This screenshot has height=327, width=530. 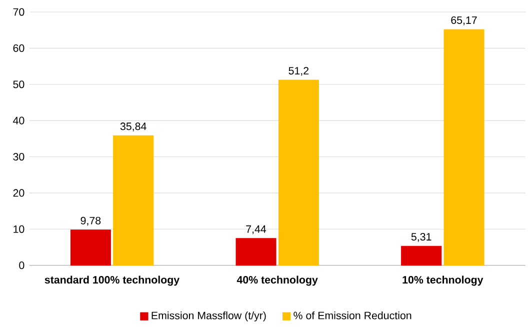 What do you see at coordinates (464, 21) in the screenshot?
I see `data-label: 65,17` at bounding box center [464, 21].